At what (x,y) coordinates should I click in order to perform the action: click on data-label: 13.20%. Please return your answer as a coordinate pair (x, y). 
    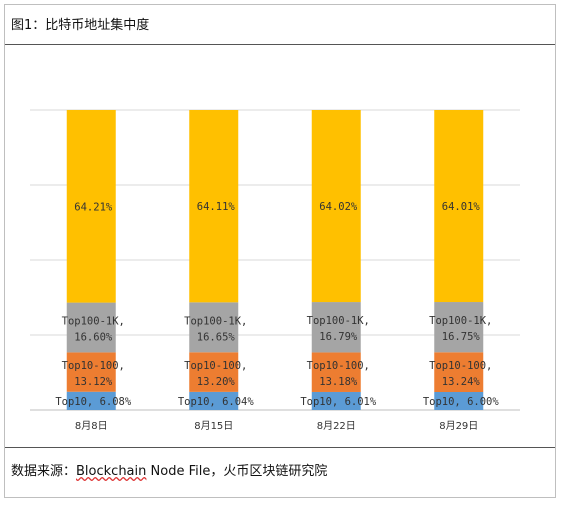
    Looking at the image, I should click on (216, 382).